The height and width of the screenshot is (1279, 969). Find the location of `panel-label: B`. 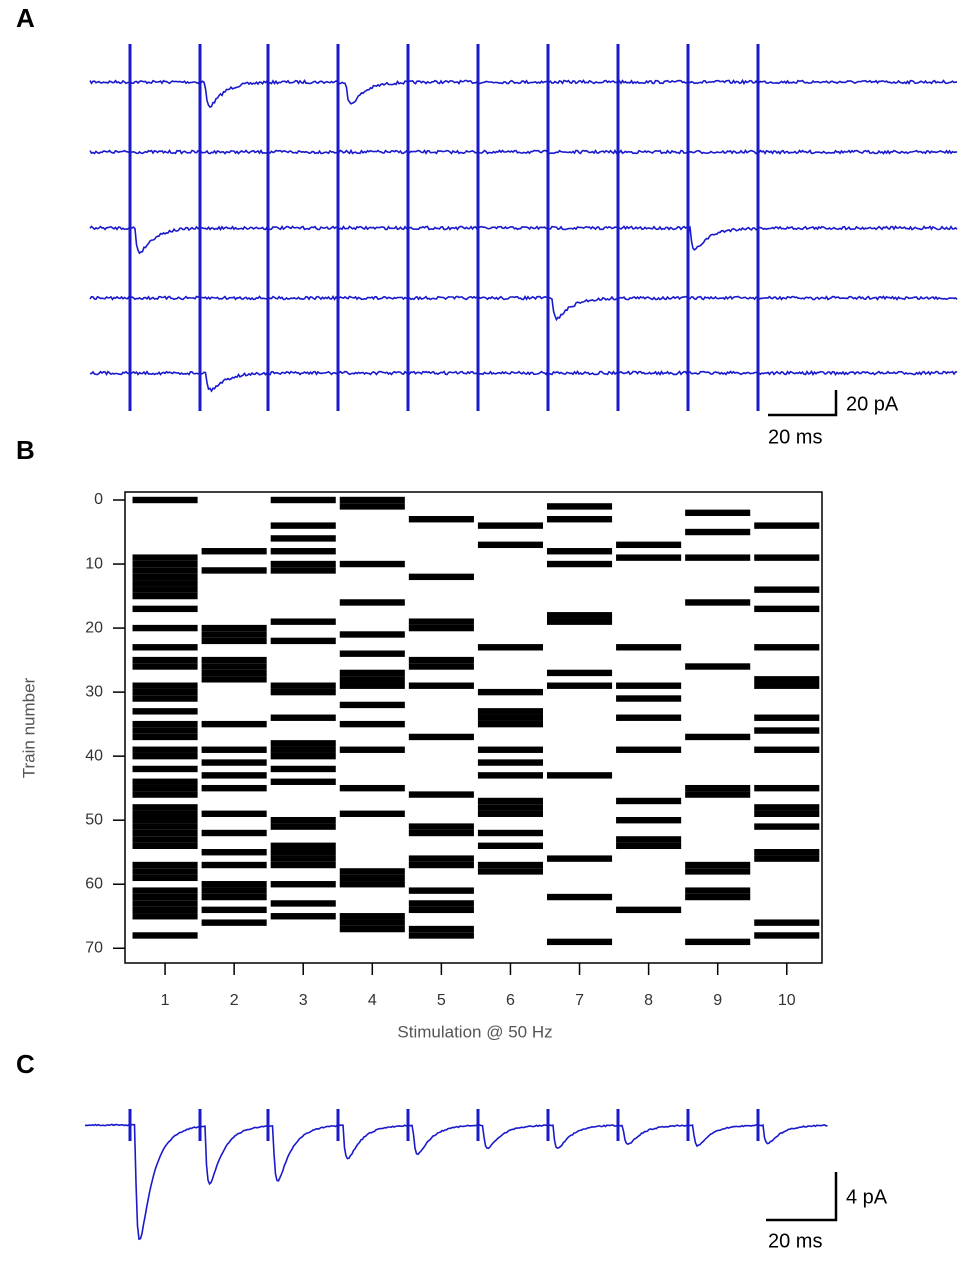

panel-label: B is located at coordinates (25, 450).